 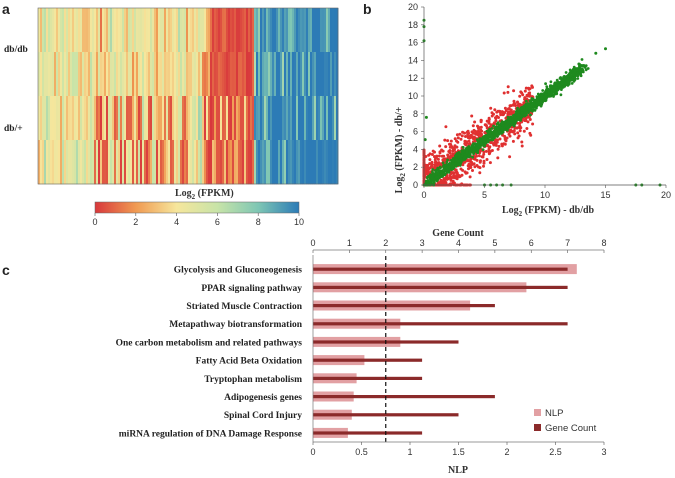 I want to click on colorbar-tick-label: 8, so click(x=258, y=222).